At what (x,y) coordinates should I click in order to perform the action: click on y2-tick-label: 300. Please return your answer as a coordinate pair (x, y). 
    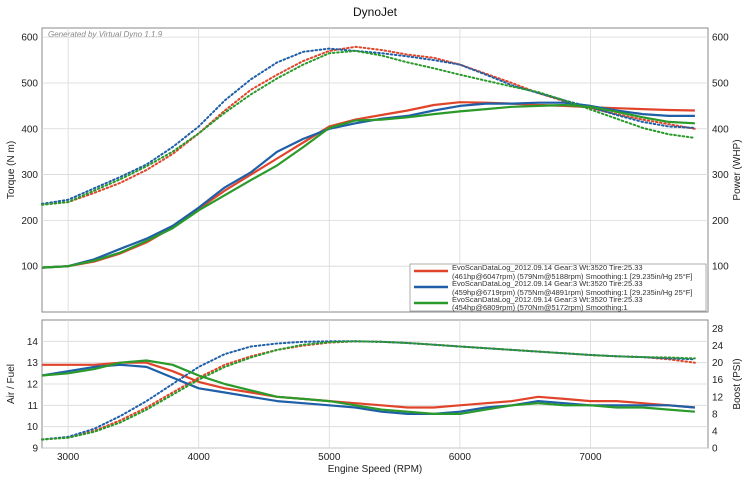
    Looking at the image, I should click on (720, 175).